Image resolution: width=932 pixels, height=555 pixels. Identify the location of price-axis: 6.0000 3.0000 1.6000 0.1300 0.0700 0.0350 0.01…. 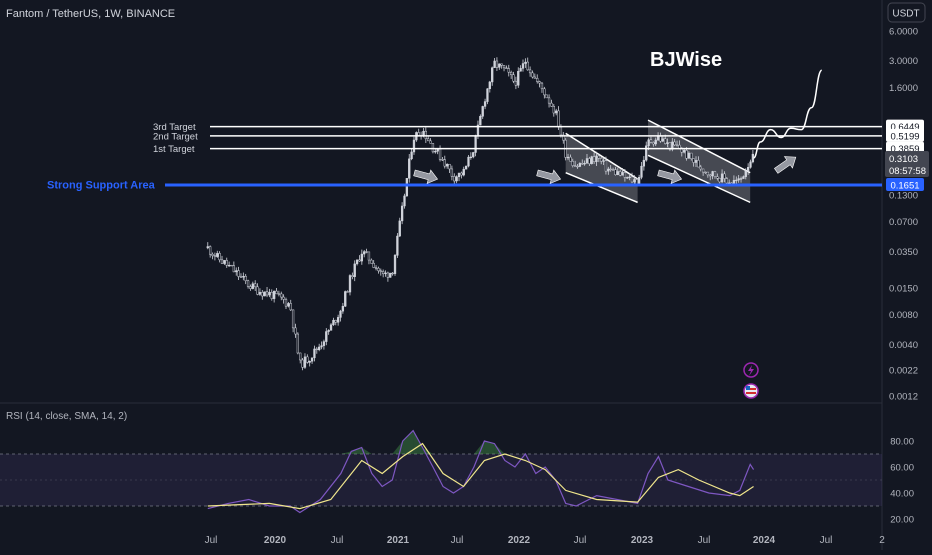
(907, 276).